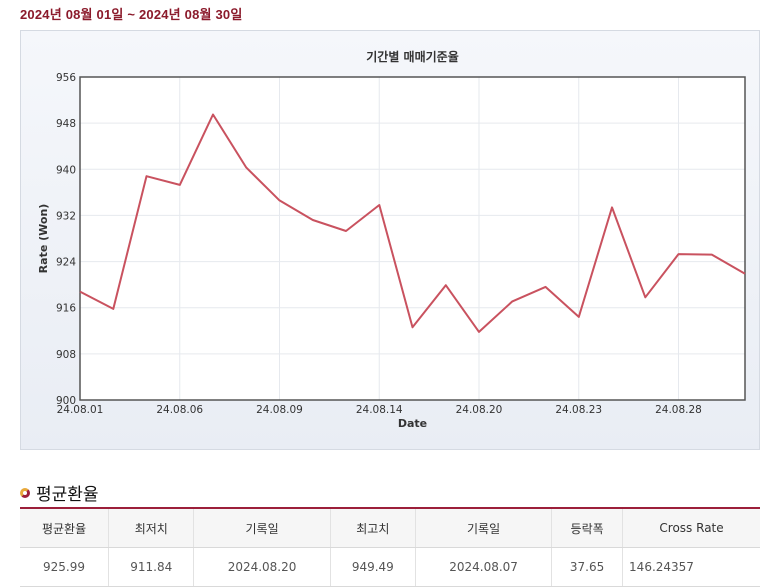  What do you see at coordinates (678, 410) in the screenshot?
I see `x-tick-label: 24.08.28` at bounding box center [678, 410].